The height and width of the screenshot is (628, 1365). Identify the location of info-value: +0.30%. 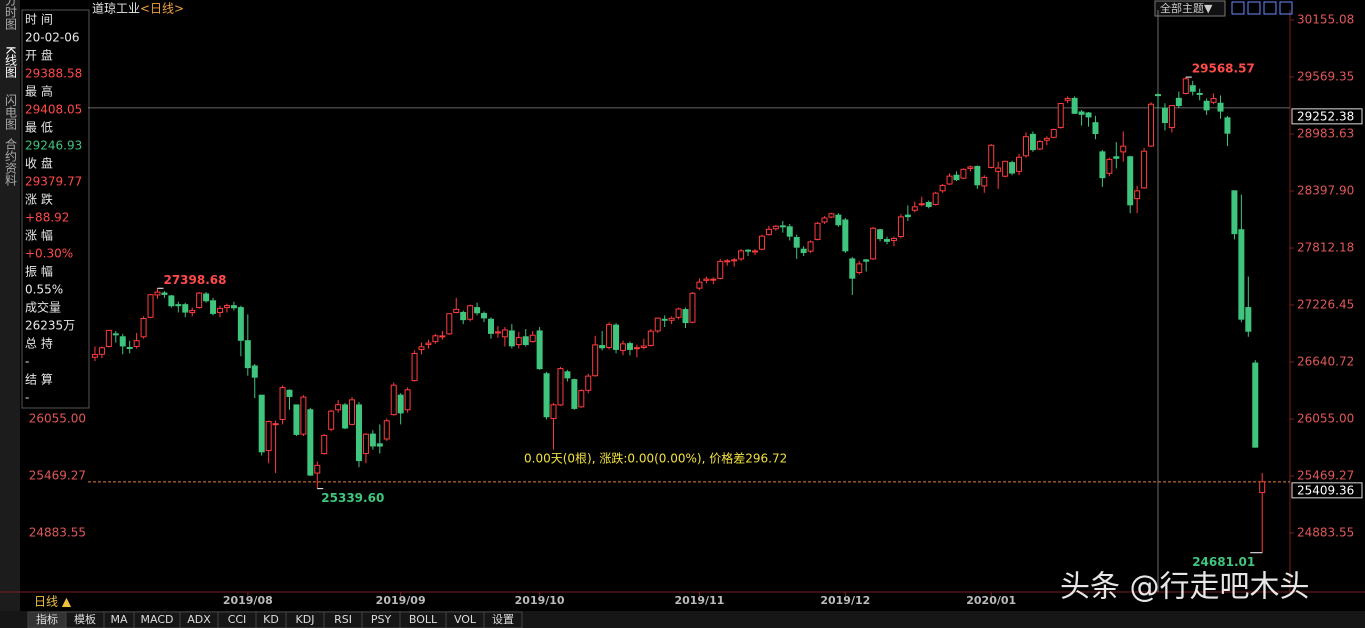
(49, 254).